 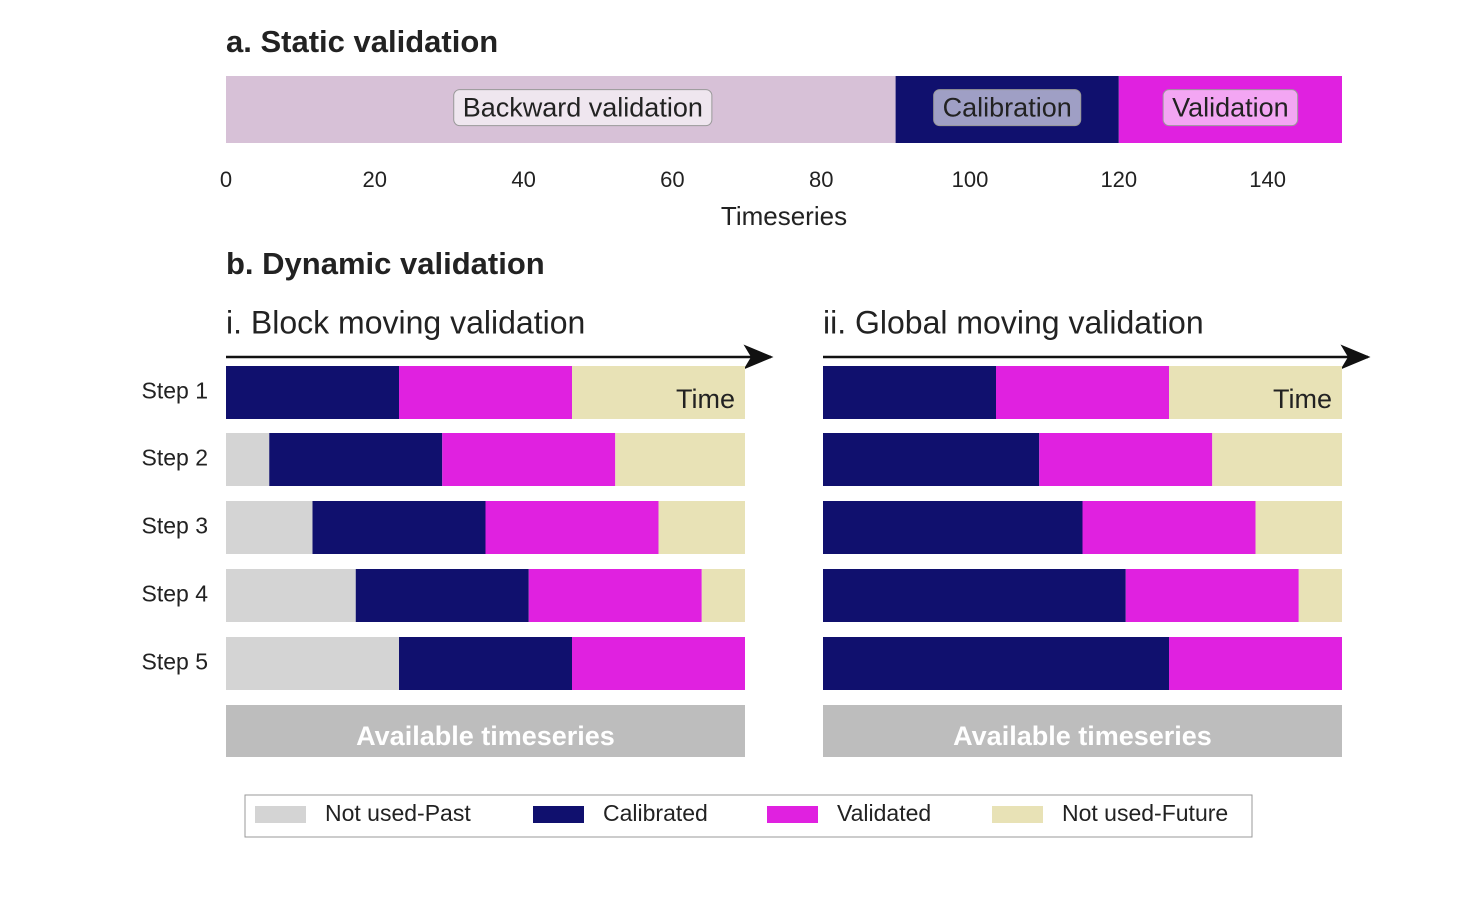 I want to click on x-tick-label: 80, so click(x=821, y=179).